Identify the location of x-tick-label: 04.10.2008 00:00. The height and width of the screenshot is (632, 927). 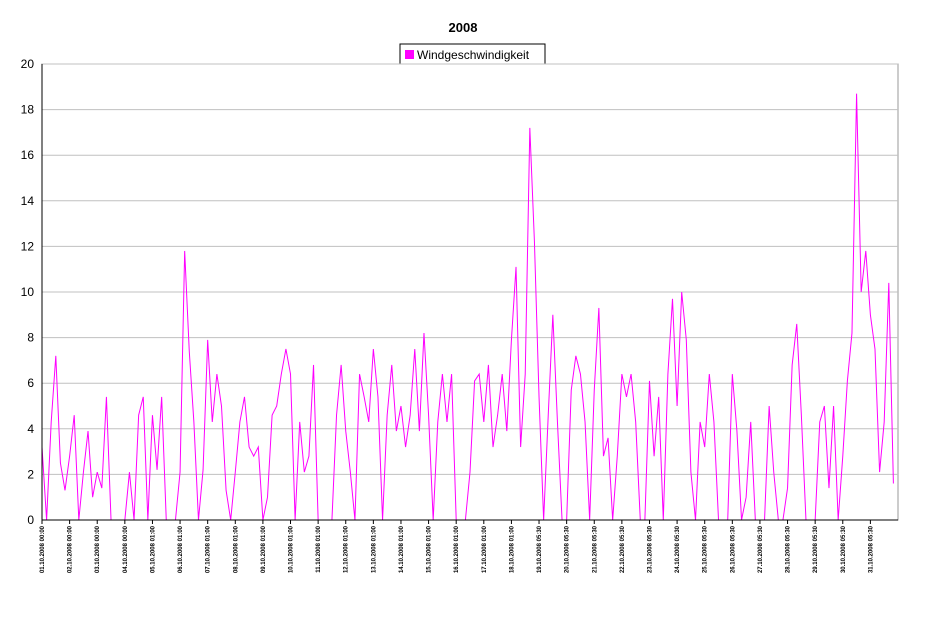
(126, 549).